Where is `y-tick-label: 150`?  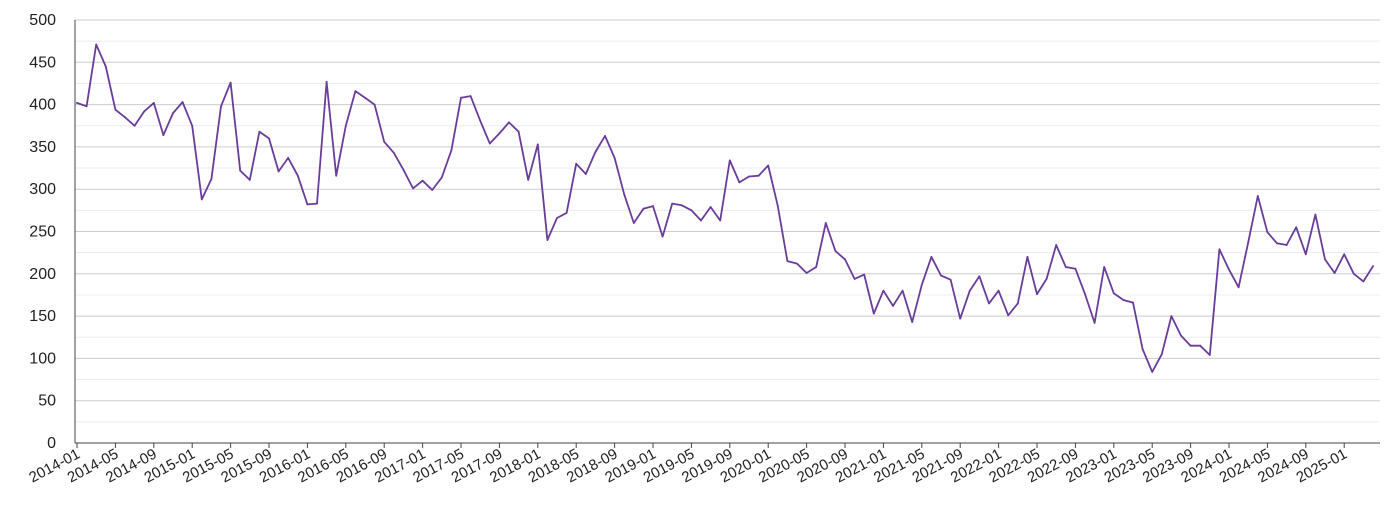 y-tick-label: 150 is located at coordinates (42, 316).